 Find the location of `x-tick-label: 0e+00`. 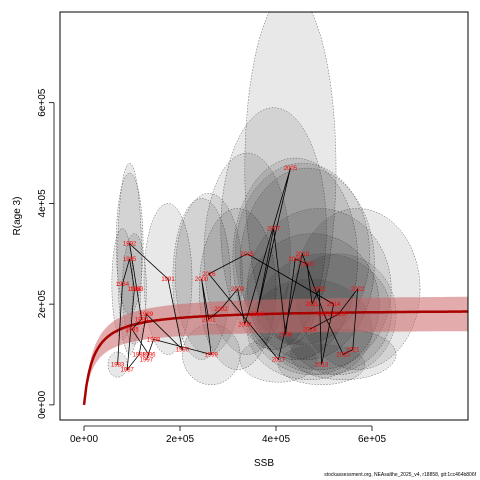

x-tick-label: 0e+00 is located at coordinates (84, 439).